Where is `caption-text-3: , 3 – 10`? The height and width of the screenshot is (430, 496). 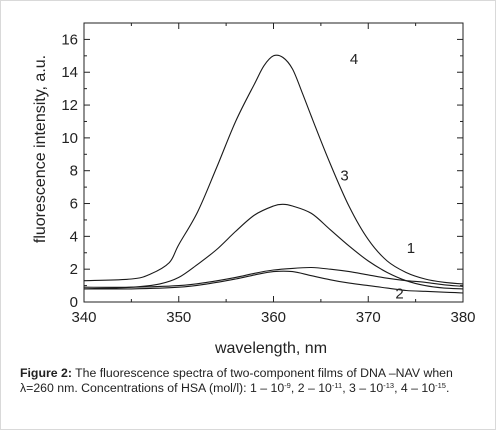
caption-text-3: , 3 – 10 is located at coordinates (363, 388).